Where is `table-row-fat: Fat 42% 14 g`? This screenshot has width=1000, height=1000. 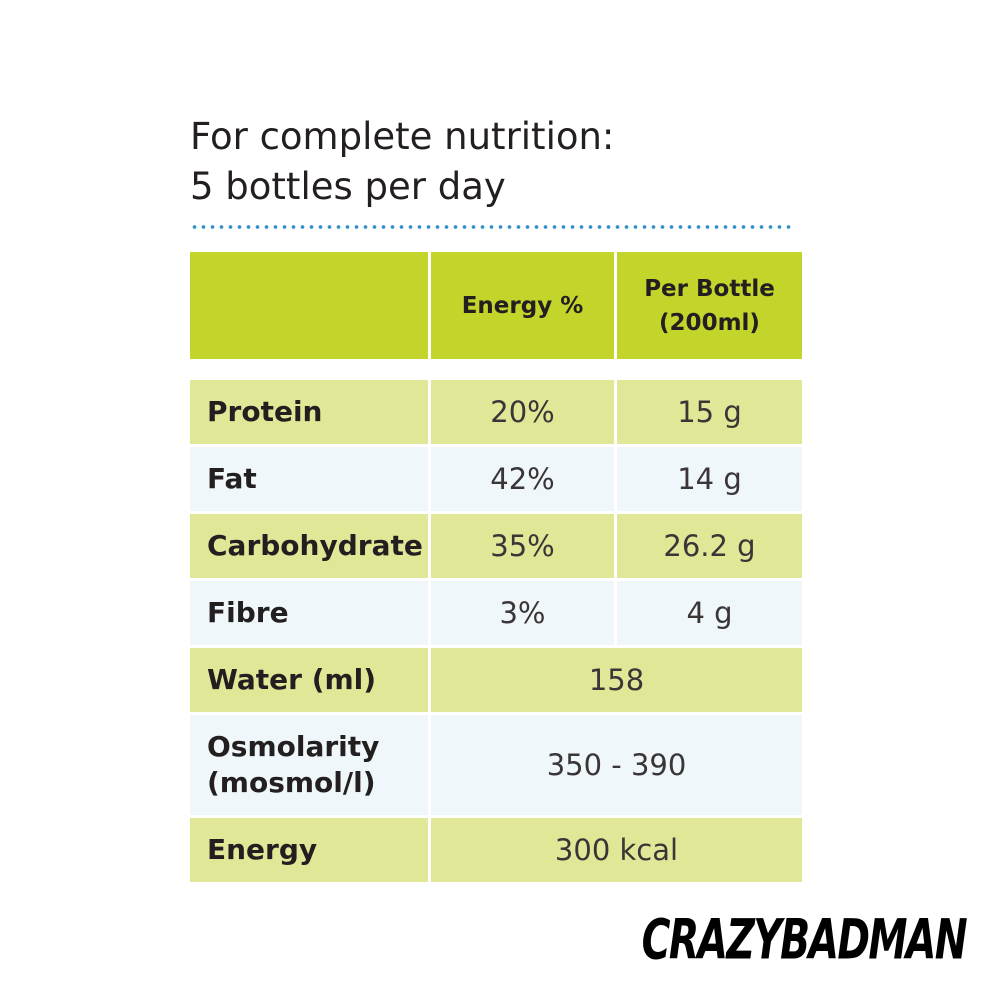 table-row-fat: Fat 42% 14 g is located at coordinates (496, 479).